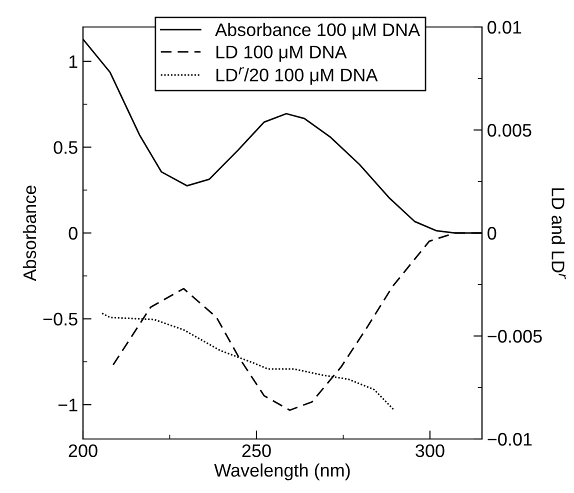  Describe the element at coordinates (281, 54) in the screenshot. I see `legend-label: LD 100 μM DNA` at that location.